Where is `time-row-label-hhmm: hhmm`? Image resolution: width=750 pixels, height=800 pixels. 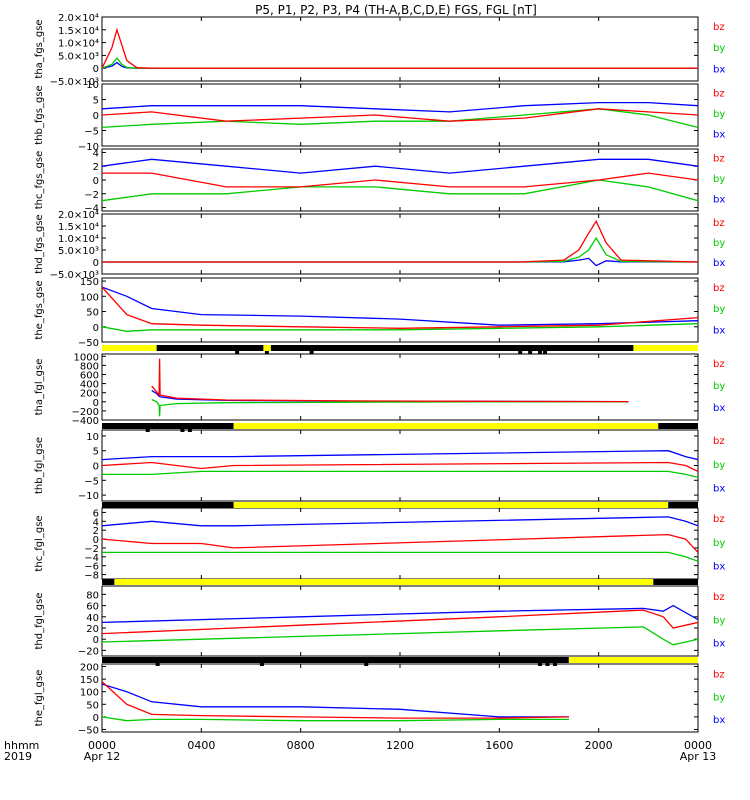
time-row-label-hhmm: hhmm is located at coordinates (21, 745).